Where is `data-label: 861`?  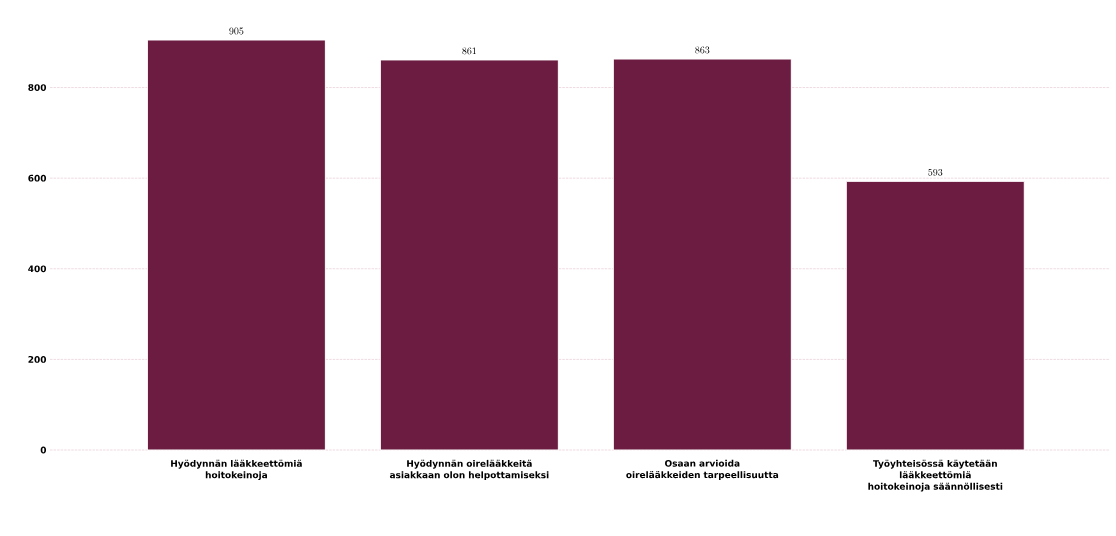 data-label: 861 is located at coordinates (469, 51).